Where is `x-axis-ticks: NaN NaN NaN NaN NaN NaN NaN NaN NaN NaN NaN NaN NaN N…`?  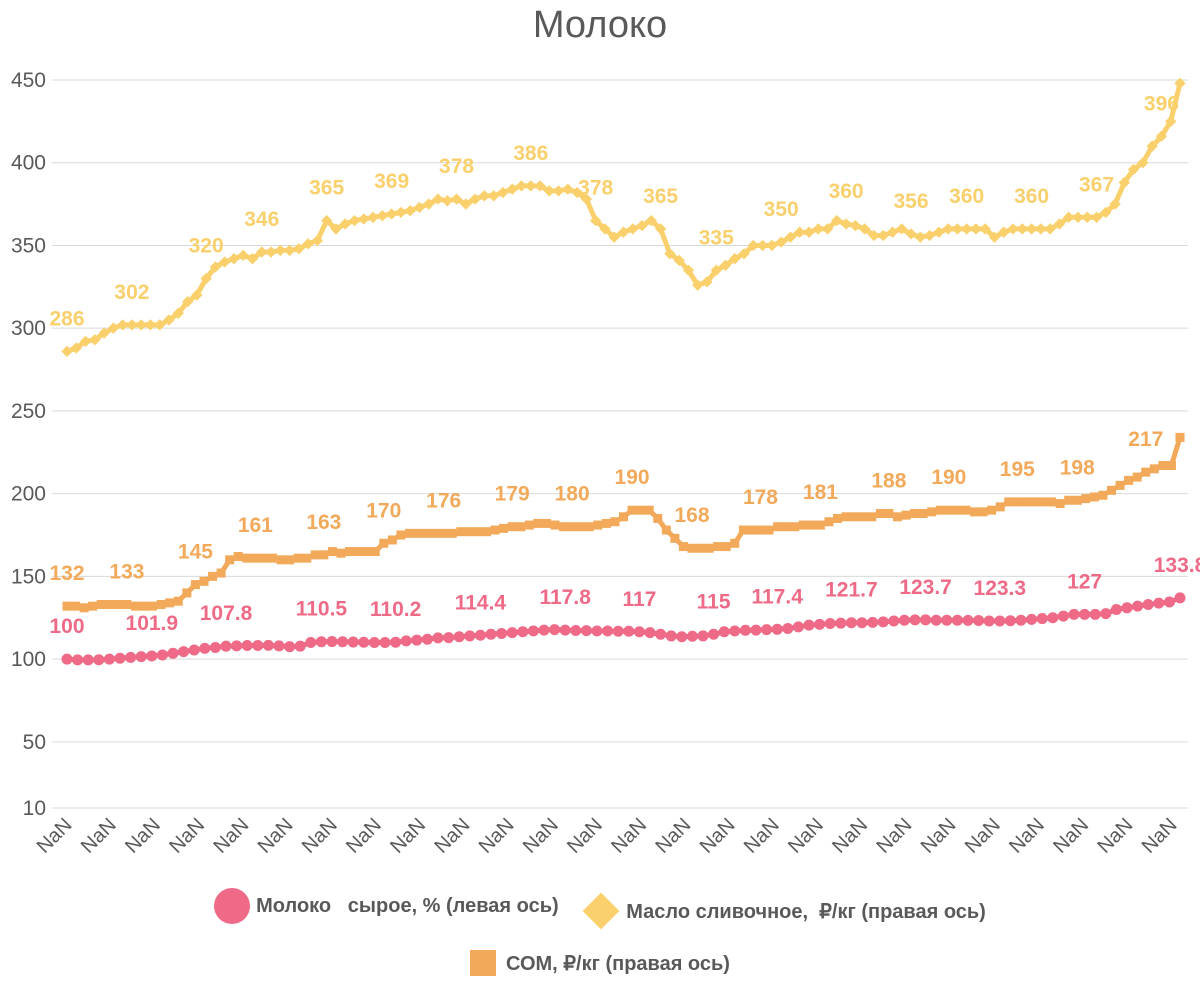 x-axis-ticks: NaN NaN NaN NaN NaN NaN NaN NaN NaN NaN NaN NaN NaN N… is located at coordinates (607, 836).